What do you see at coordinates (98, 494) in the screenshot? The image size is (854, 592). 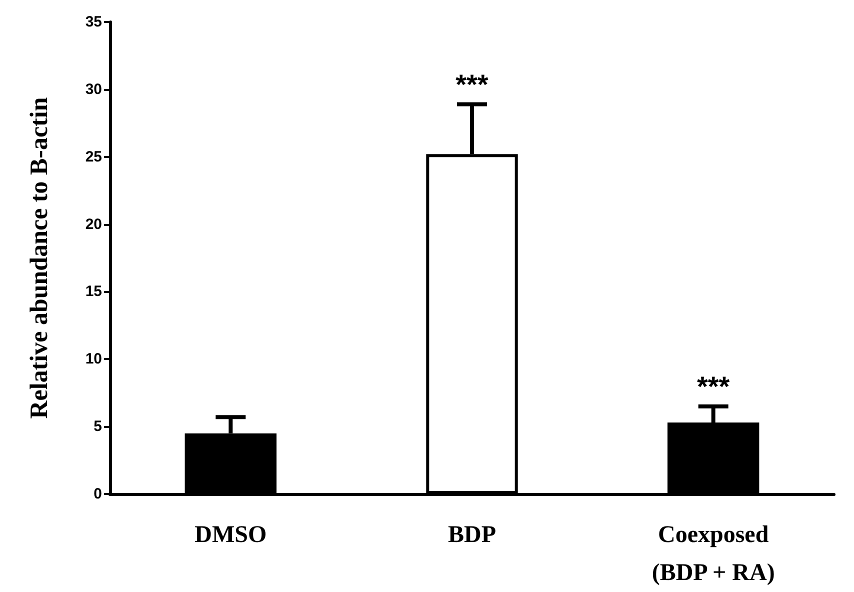 I see `y-tick-label: 0` at bounding box center [98, 494].